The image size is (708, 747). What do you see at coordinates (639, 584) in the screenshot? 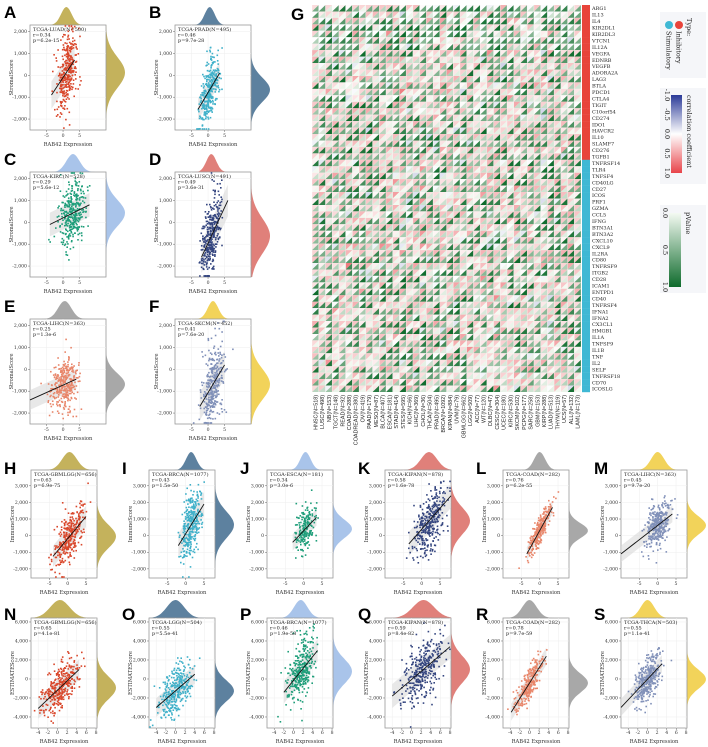
I see `x-tick-label: -5` at bounding box center [639, 584].